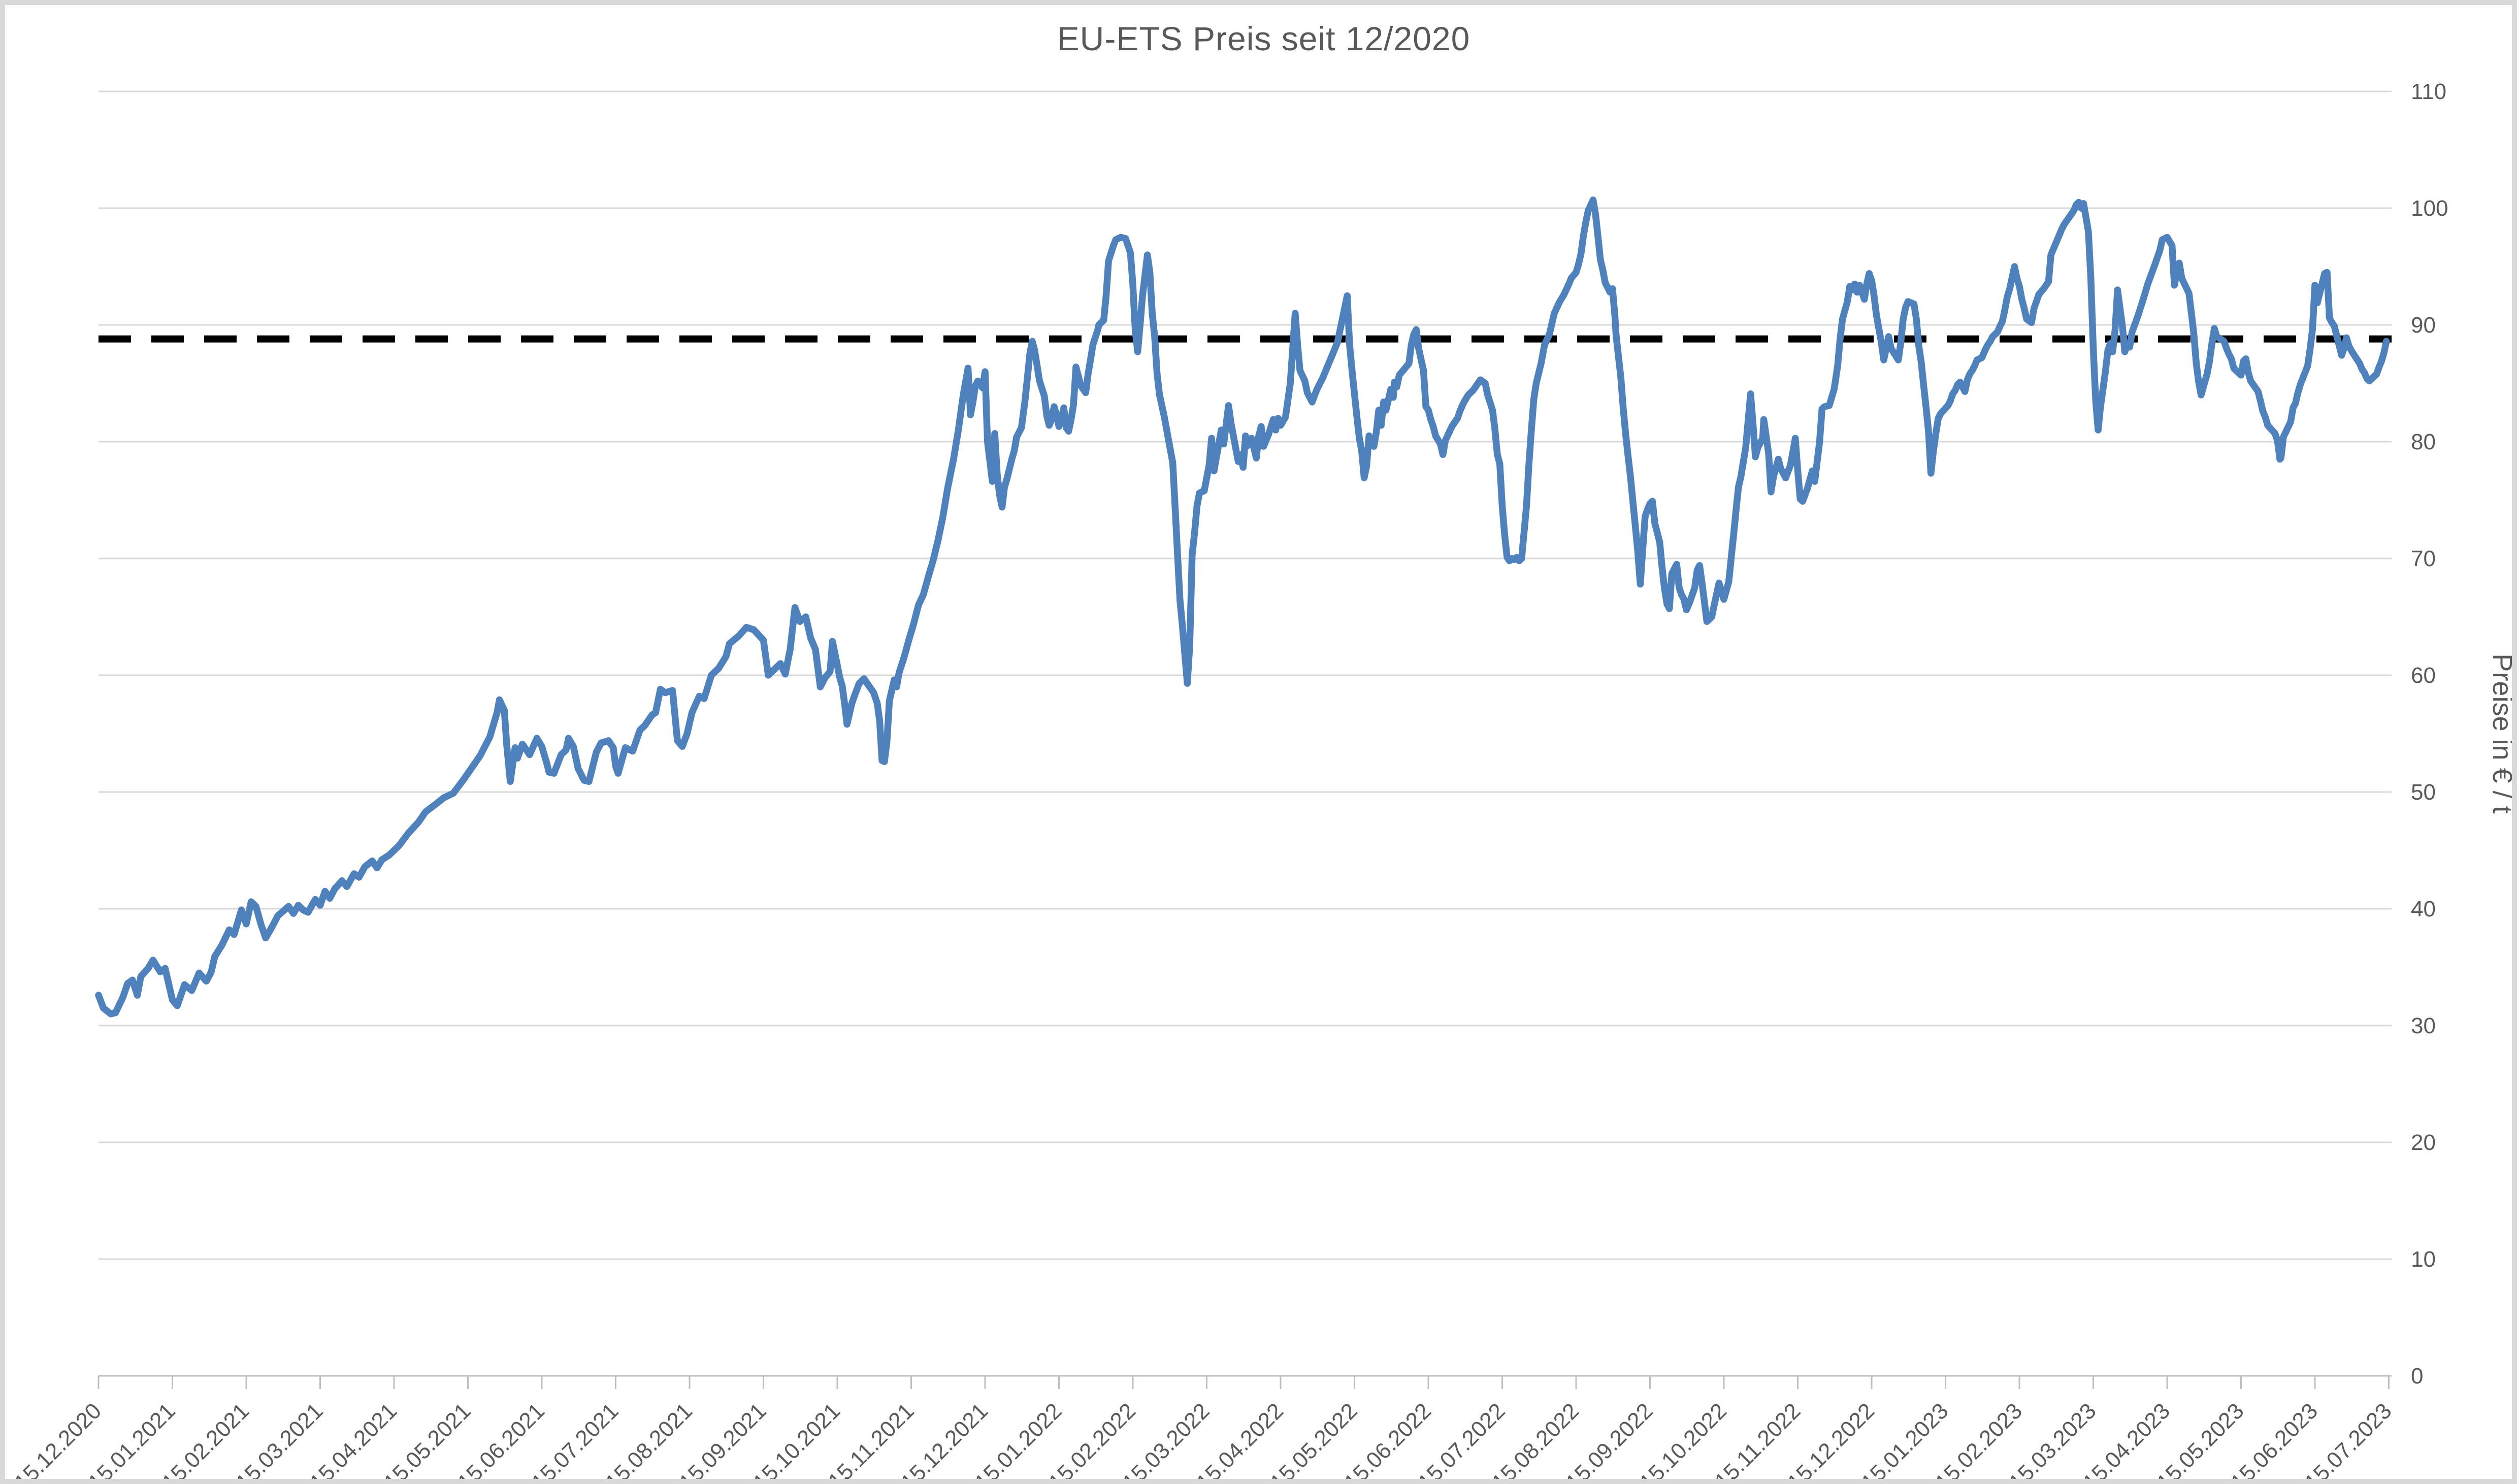  I want to click on y-tick-label: 50, so click(2424, 793).